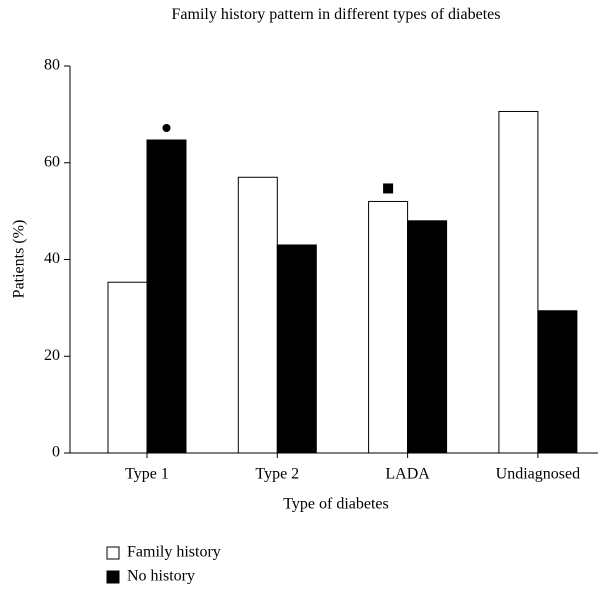 This screenshot has width=599, height=596. I want to click on y-tick-label: 80, so click(52, 65).